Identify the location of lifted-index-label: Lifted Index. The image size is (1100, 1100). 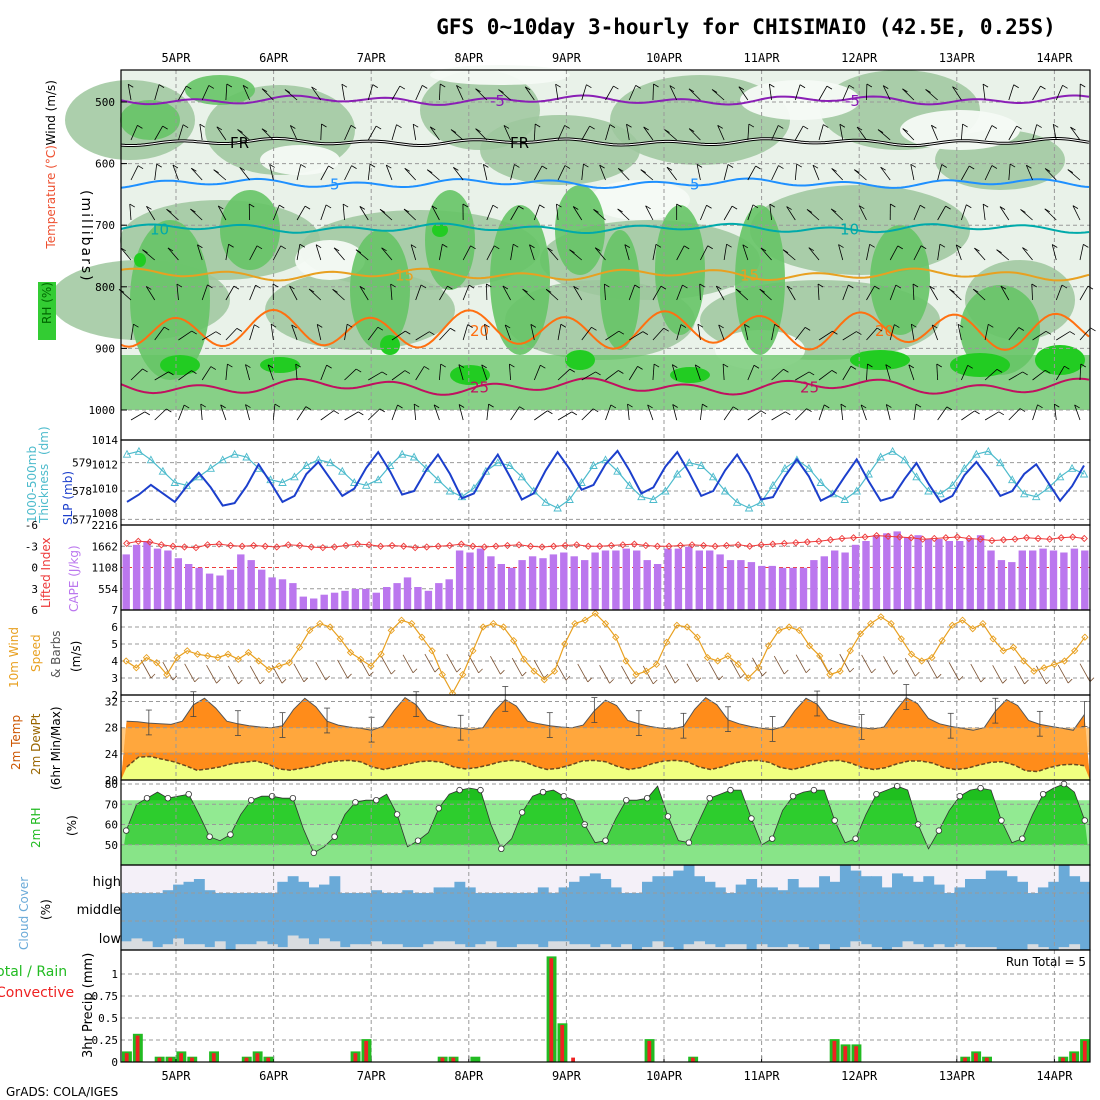
(46, 572).